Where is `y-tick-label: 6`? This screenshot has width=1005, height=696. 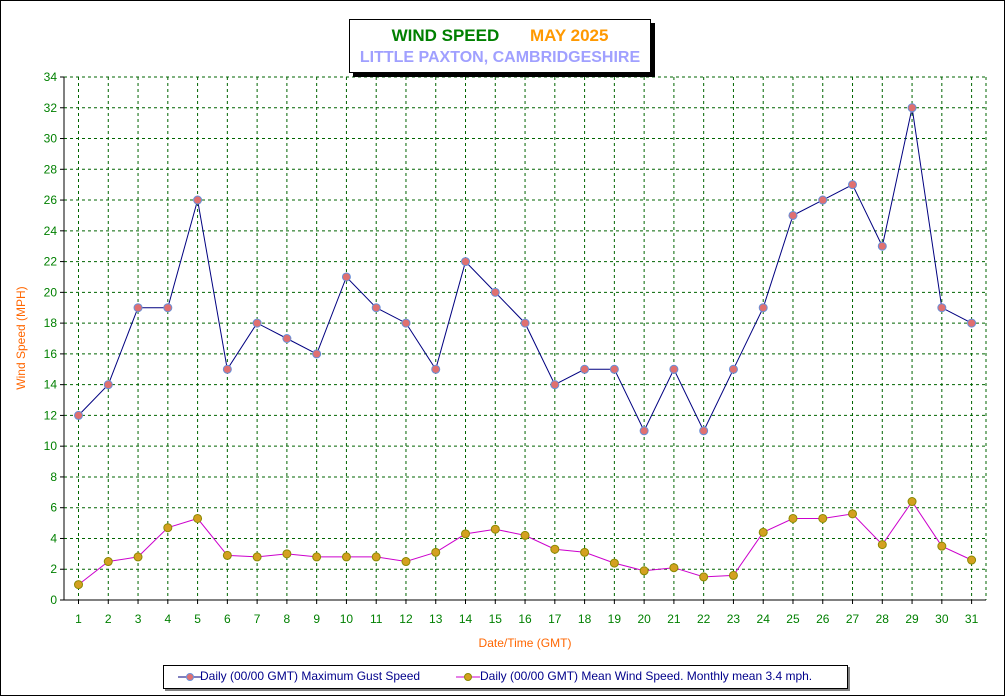 y-tick-label: 6 is located at coordinates (53, 508).